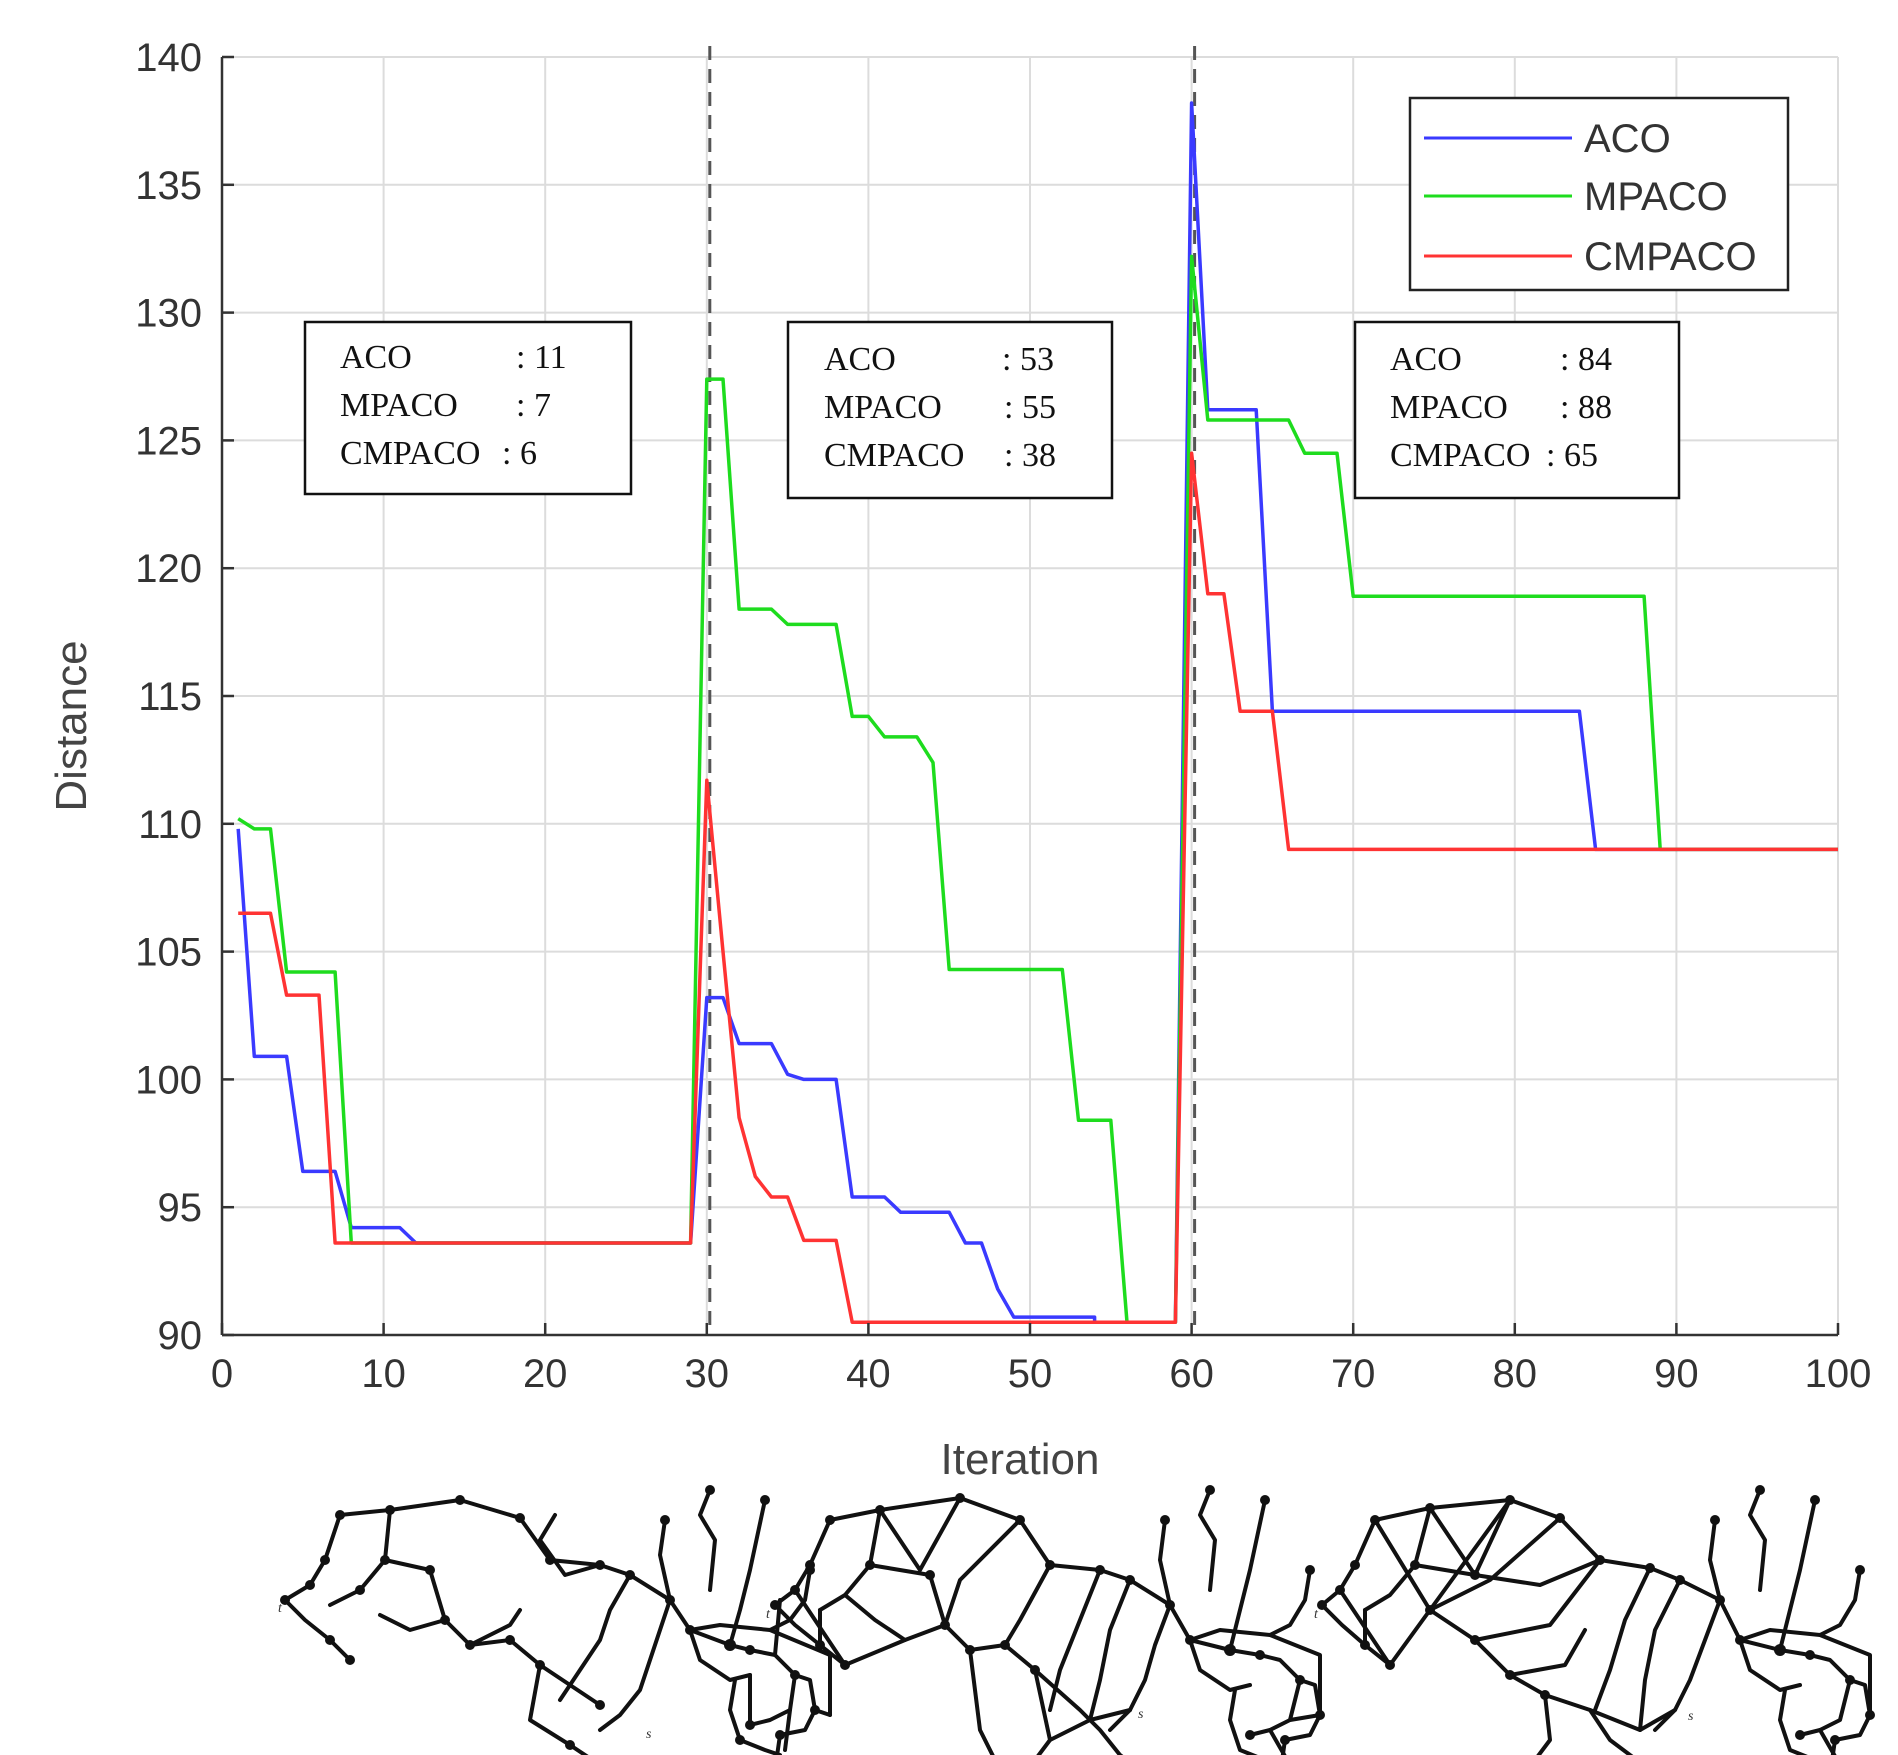  I want to click on annotation-value: : 88, so click(1586, 407).